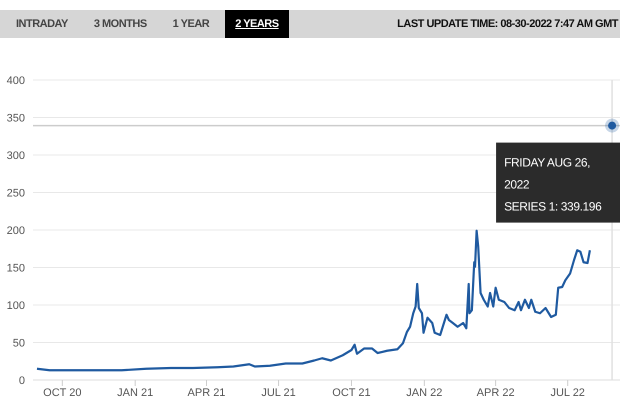 The image size is (620, 405). Describe the element at coordinates (351, 392) in the screenshot. I see `x-tick-label: OCT 21` at that location.